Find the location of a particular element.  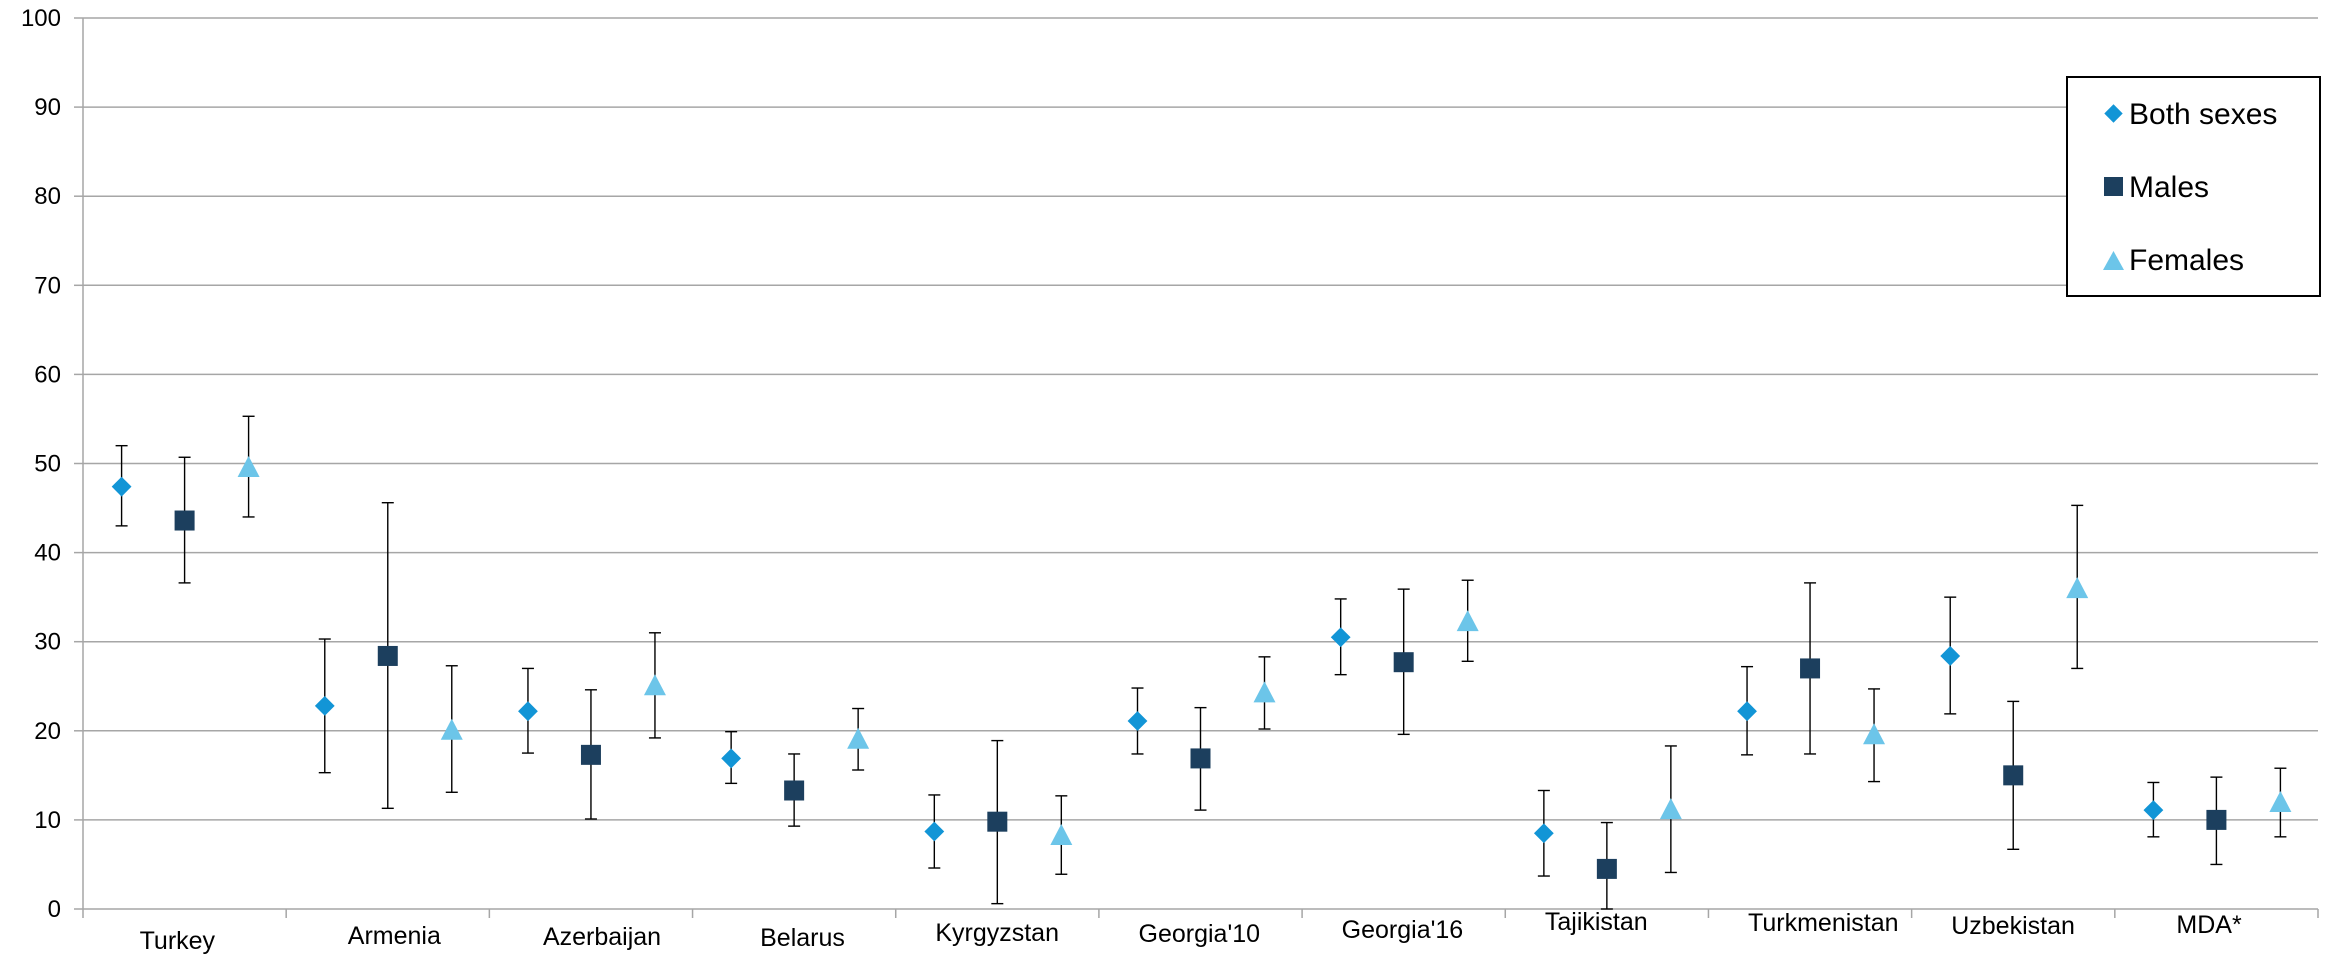

category-label: Azerbaijan is located at coordinates (602, 937).